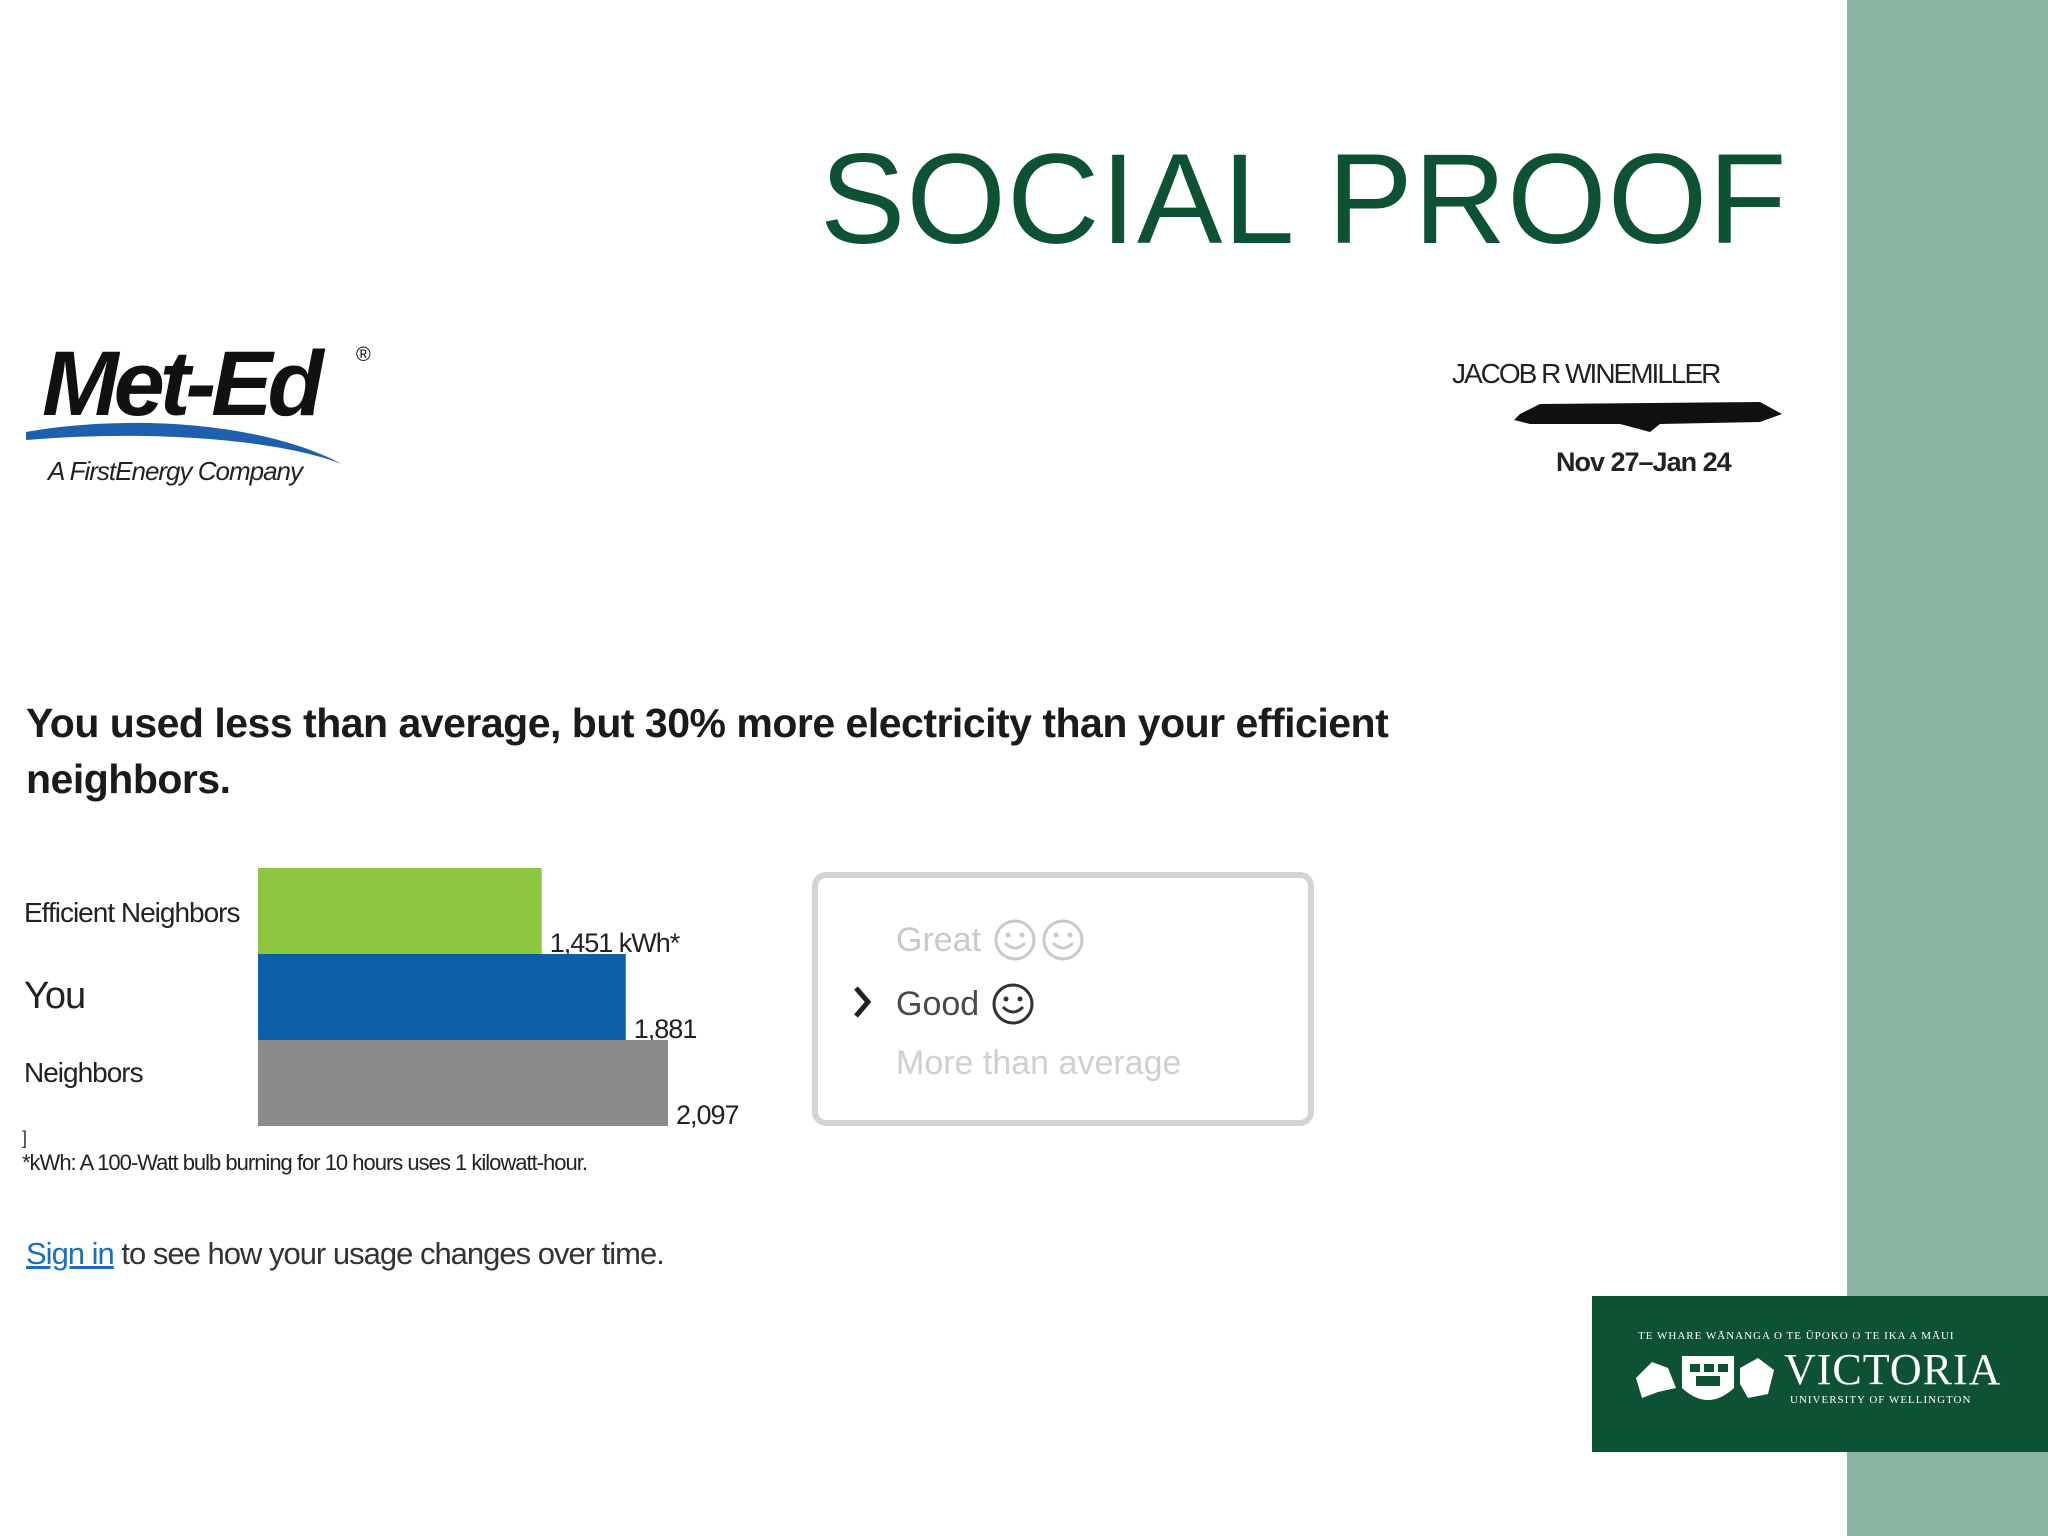 This screenshot has width=2048, height=1536. Describe the element at coordinates (938, 1003) in the screenshot. I see `rating-good-label: Good` at that location.